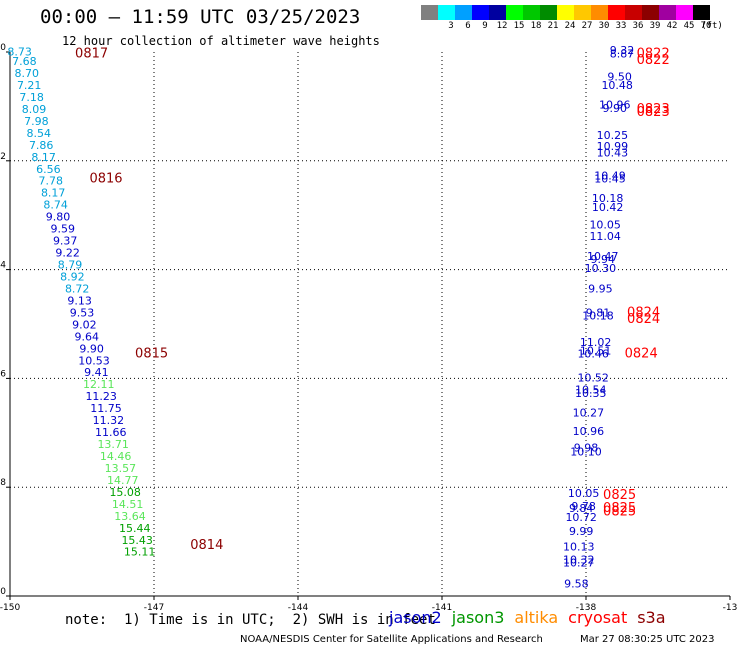 The image size is (740, 650). I want to click on legend-label: 9, so click(485, 26).